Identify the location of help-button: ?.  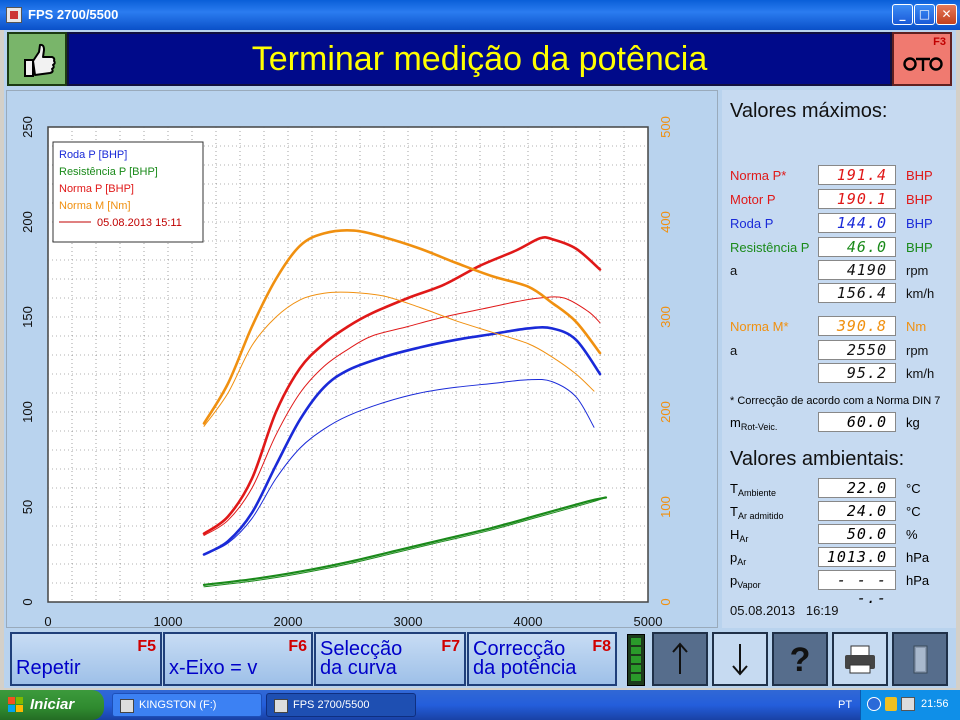
(800, 659).